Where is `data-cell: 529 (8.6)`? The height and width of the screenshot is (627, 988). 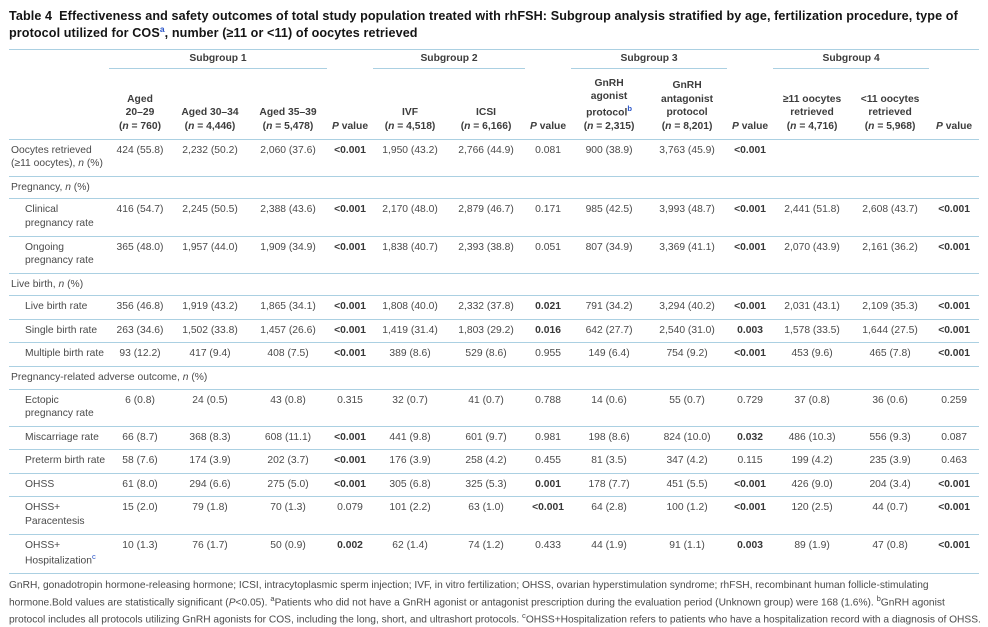 data-cell: 529 (8.6) is located at coordinates (486, 354).